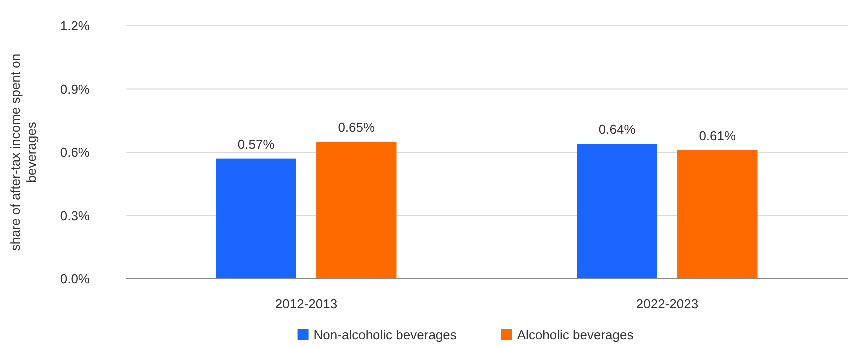 This screenshot has width=864, height=347. Describe the element at coordinates (75, 89) in the screenshot. I see `y-tick-label: 0.9%` at that location.